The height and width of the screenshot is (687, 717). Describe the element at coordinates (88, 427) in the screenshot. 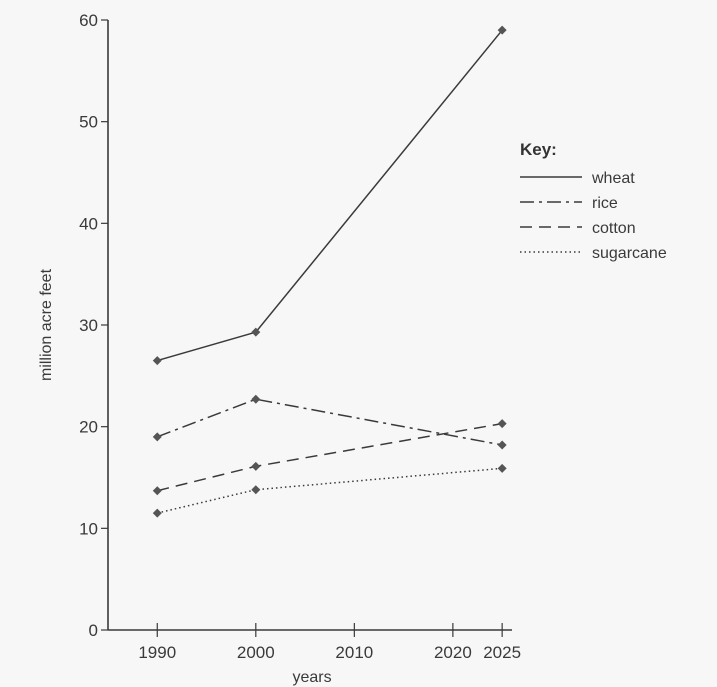

I see `y-tick-label: 20` at that location.